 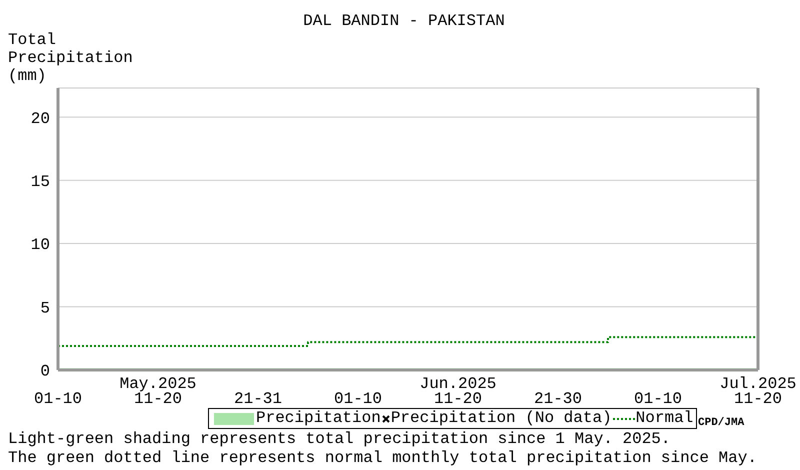 What do you see at coordinates (721, 423) in the screenshot?
I see `text: CPD/JMA` at bounding box center [721, 423].